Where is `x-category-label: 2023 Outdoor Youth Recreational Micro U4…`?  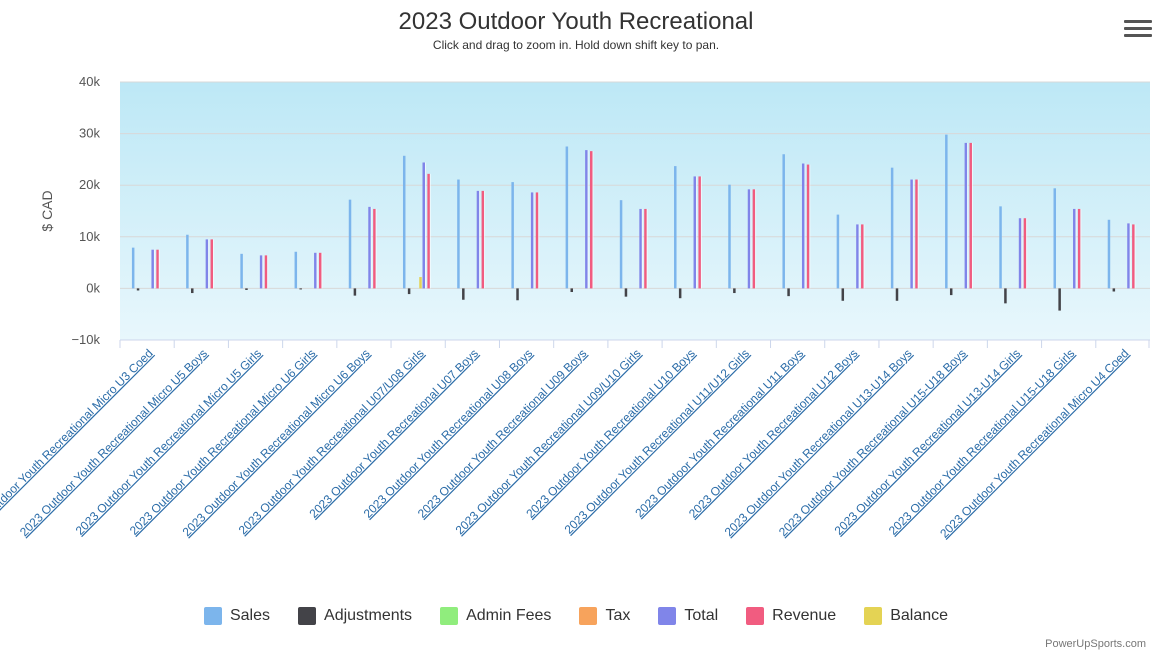
x-category-label: 2023 Outdoor Youth Recreational Micro U4… is located at coordinates (1034, 443).